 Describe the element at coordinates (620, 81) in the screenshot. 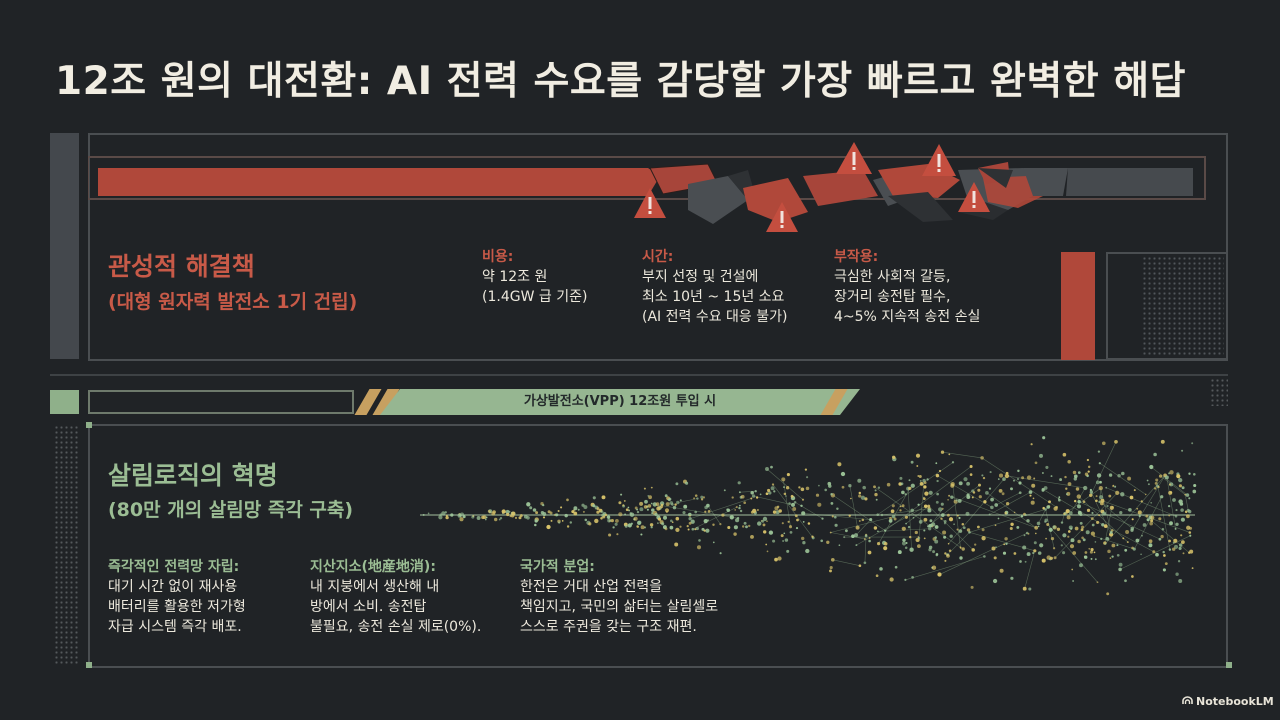

I see `page-title: 12조 원의 대전환: AI 전력 수요를 감당할 가장 빠르고 완벽한 해답` at that location.